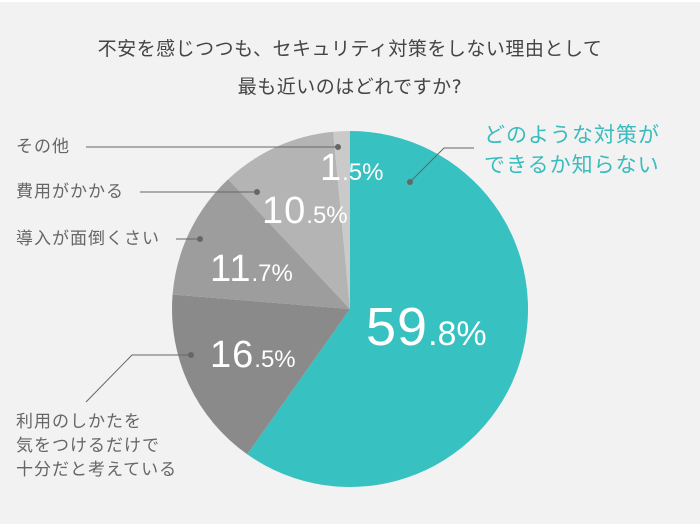  What do you see at coordinates (88, 239) in the screenshot?
I see `label-troublesome: 導入が面倒くさい` at bounding box center [88, 239].